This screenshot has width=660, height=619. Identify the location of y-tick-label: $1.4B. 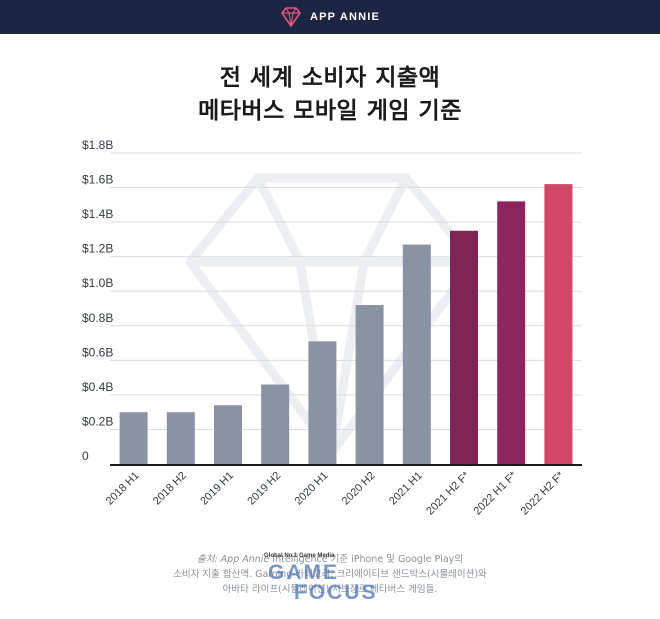
(97, 214).